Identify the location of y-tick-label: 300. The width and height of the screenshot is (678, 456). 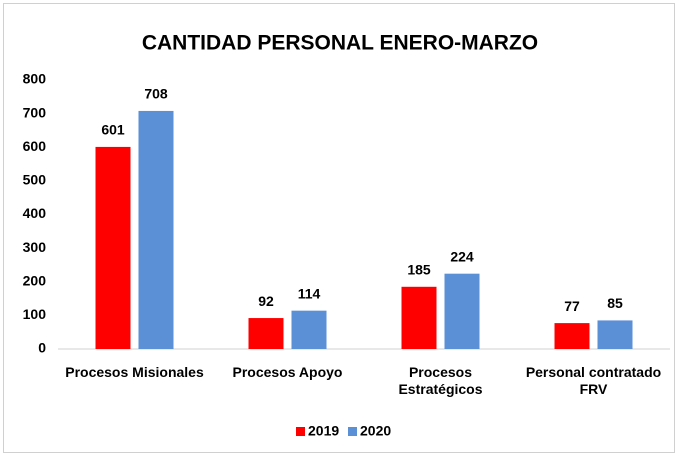
(35, 247).